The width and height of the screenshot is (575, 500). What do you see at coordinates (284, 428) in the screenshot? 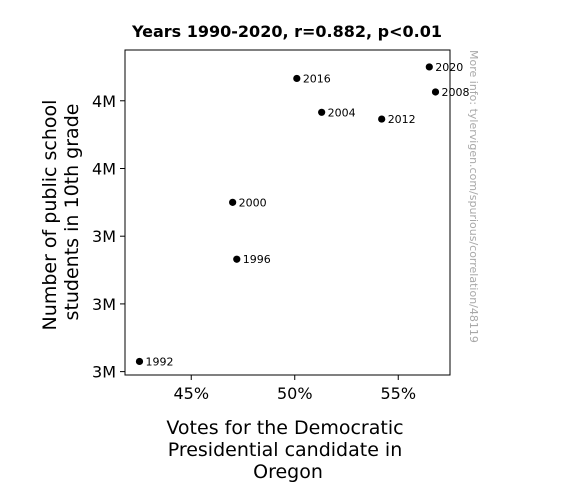
I see `x-axis-label-line-1: Votes for the Democratic` at bounding box center [284, 428].